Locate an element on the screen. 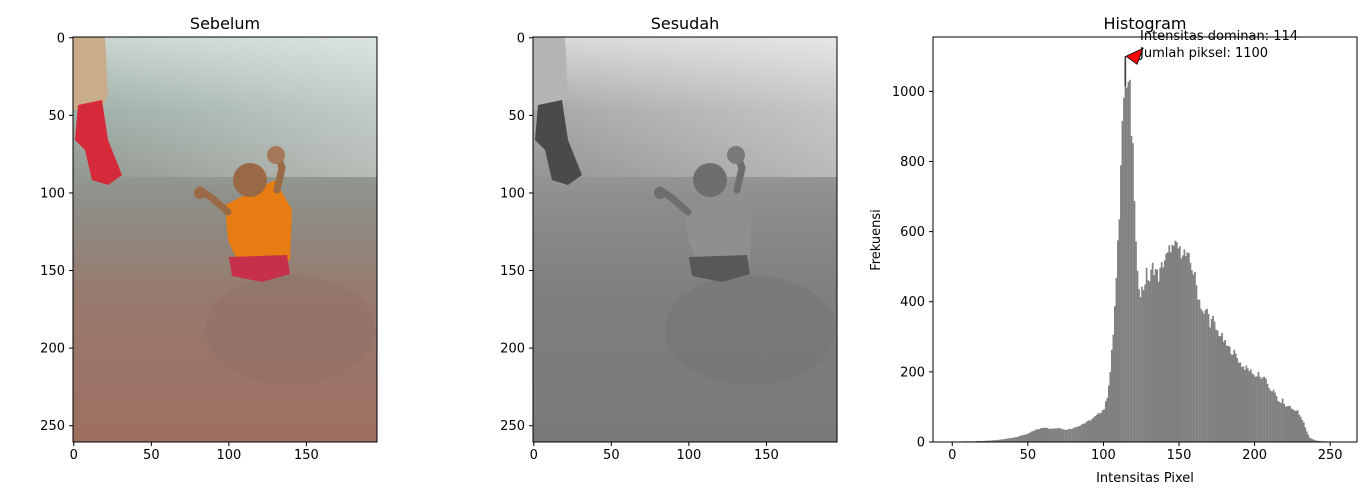 This screenshot has height=500, width=1370. panel-title-after: Sesudah is located at coordinates (685, 23).